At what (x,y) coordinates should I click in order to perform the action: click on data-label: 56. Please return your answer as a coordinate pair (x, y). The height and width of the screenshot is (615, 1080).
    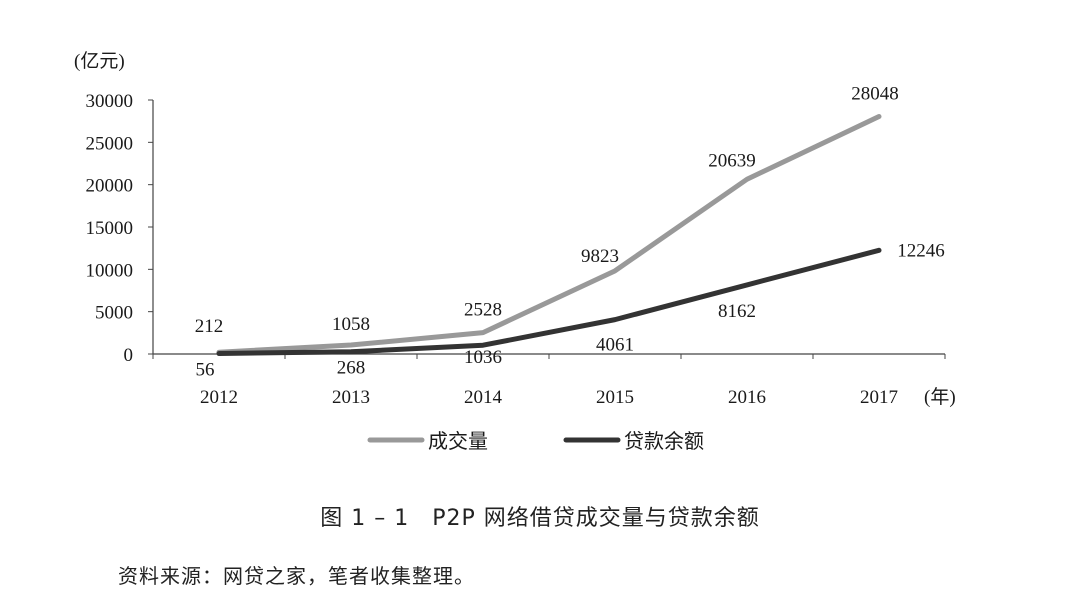
    Looking at the image, I should click on (205, 370).